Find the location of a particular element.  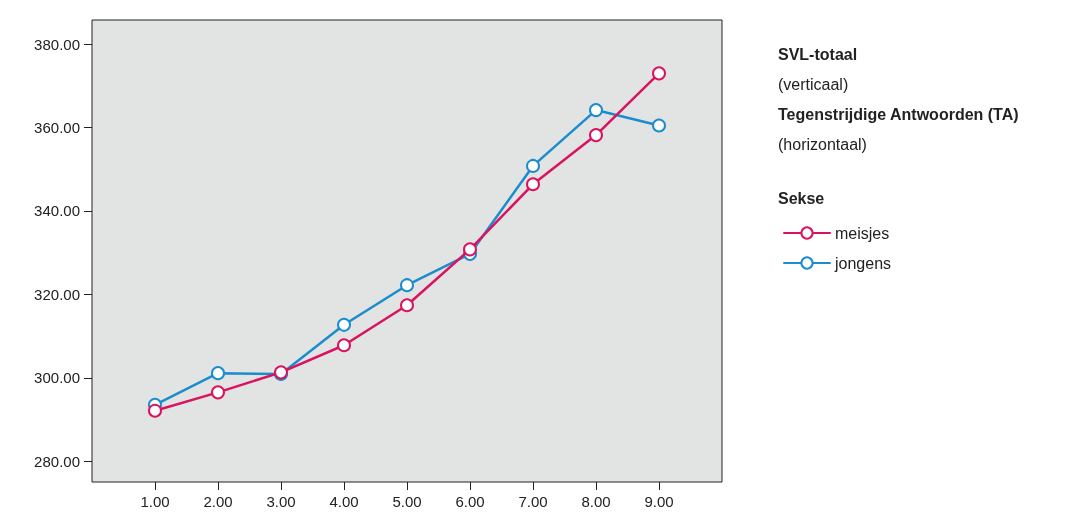

x-tick-label: 2.00 is located at coordinates (218, 501).